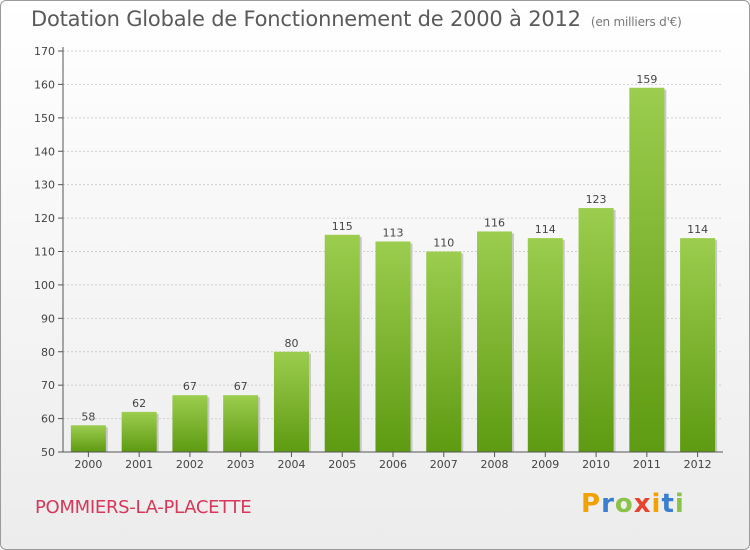 The image size is (750, 550). What do you see at coordinates (44, 118) in the screenshot?
I see `y-tick-label: 150` at bounding box center [44, 118].